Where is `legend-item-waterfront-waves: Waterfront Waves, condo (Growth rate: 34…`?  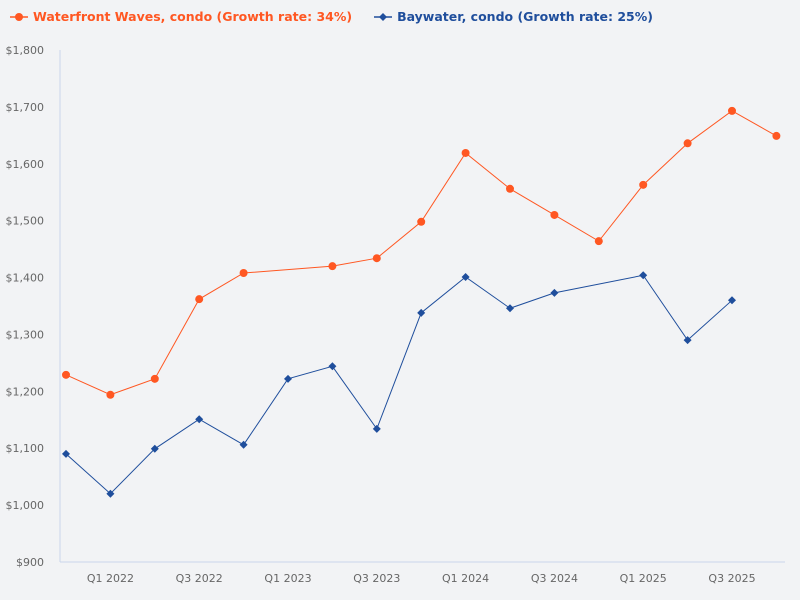 legend-item-waterfront-waves: Waterfront Waves, condo (Growth rate: 34… is located at coordinates (181, 16).